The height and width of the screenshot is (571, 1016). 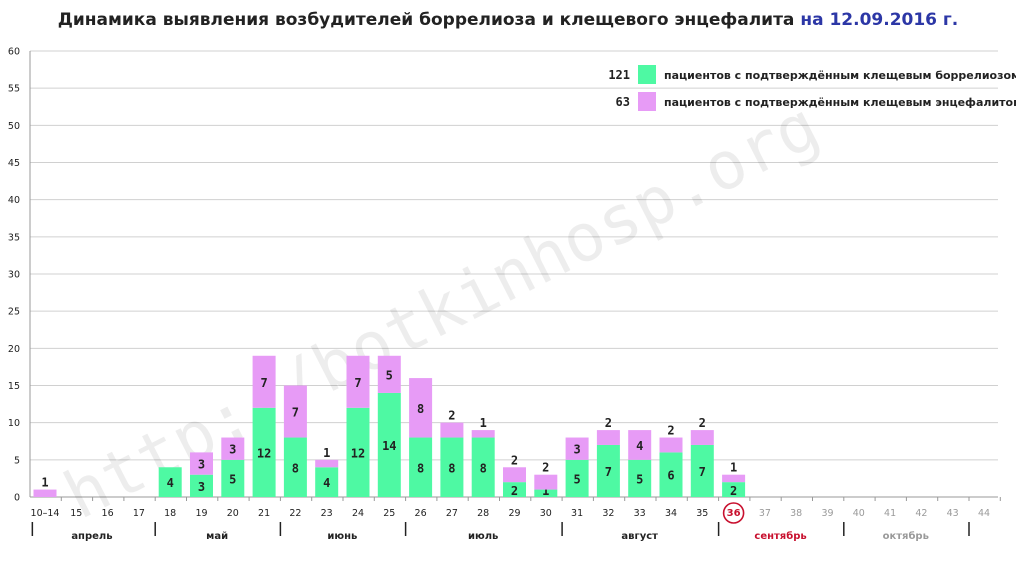 I want to click on y-tick-label: 25, so click(x=14, y=312).